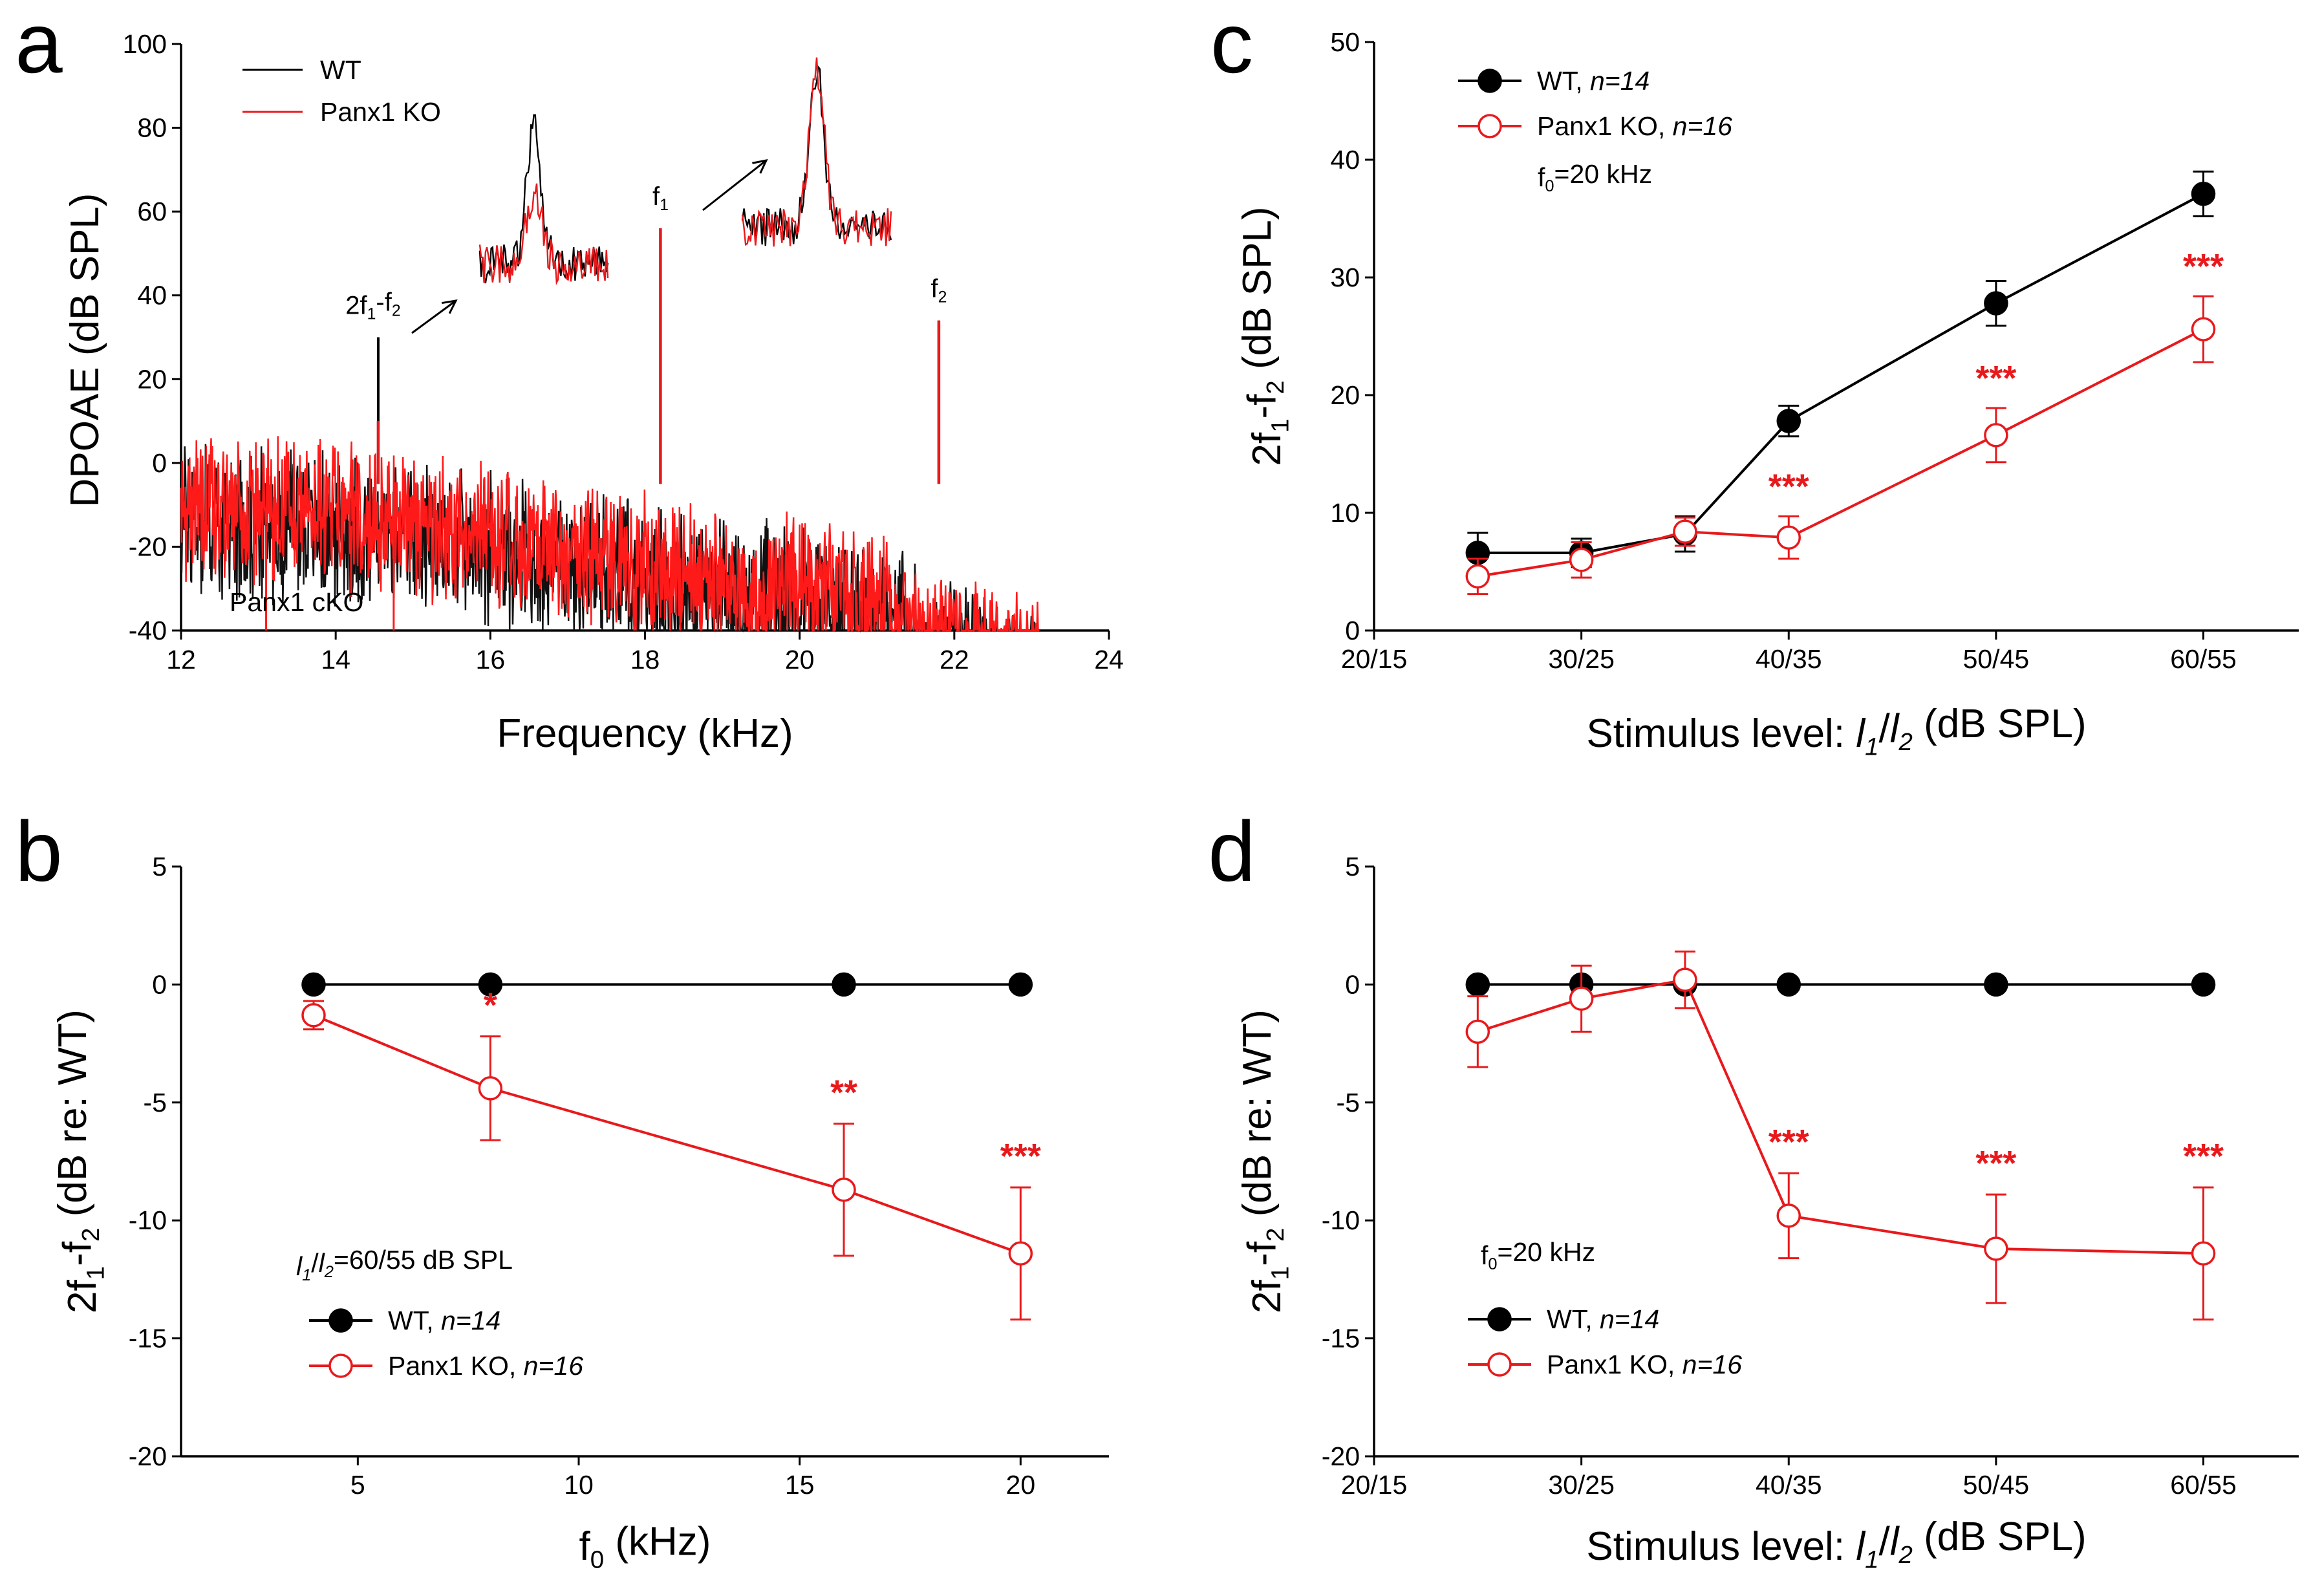 The width and height of the screenshot is (2322, 1596). Describe the element at coordinates (296, 602) in the screenshot. I see `watermark-text: Panx1 cKO` at that location.